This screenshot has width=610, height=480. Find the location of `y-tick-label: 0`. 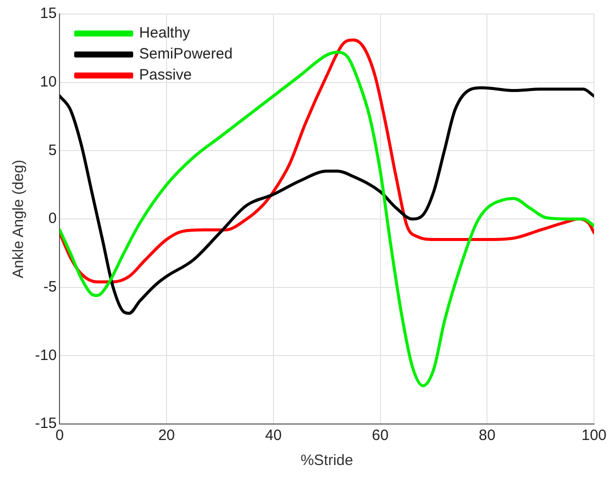

y-tick-label: 0 is located at coordinates (52, 219).